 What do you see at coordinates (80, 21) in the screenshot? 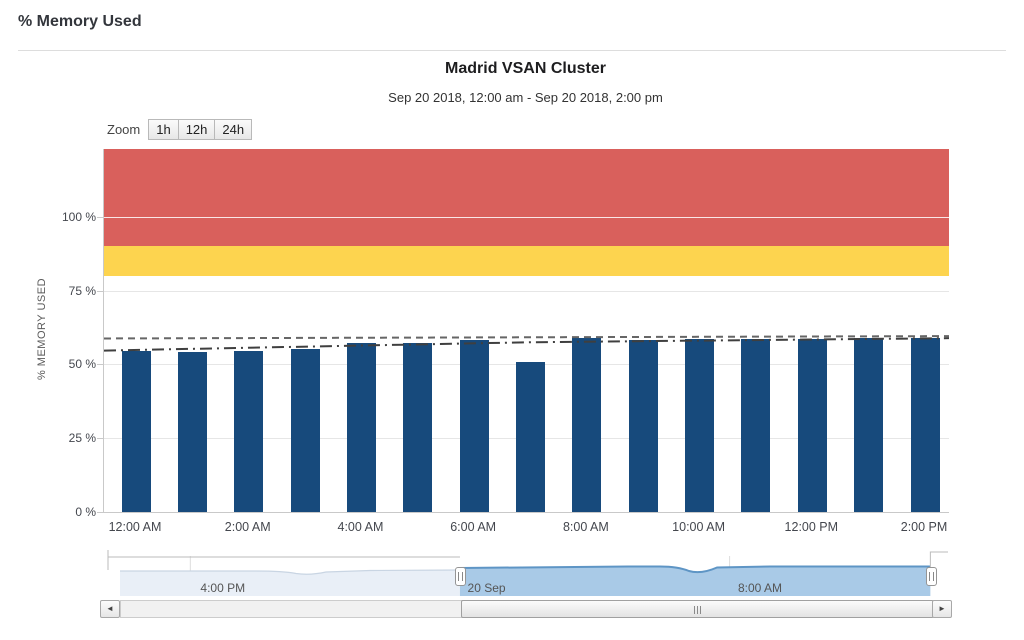
I see `page-title: % Memory Used` at bounding box center [80, 21].